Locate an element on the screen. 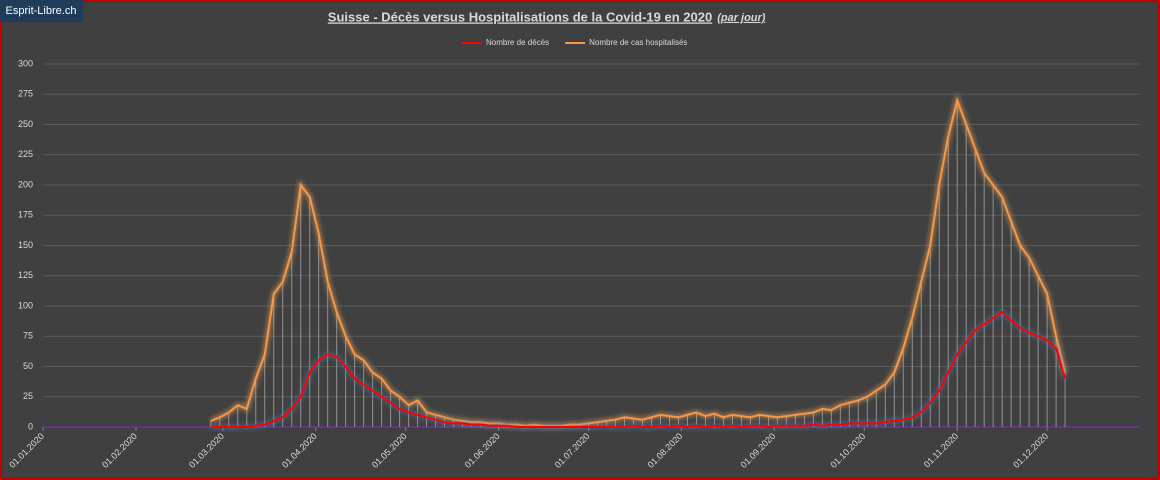 The height and width of the screenshot is (480, 1160). y-tick-label: 275 is located at coordinates (25, 94).